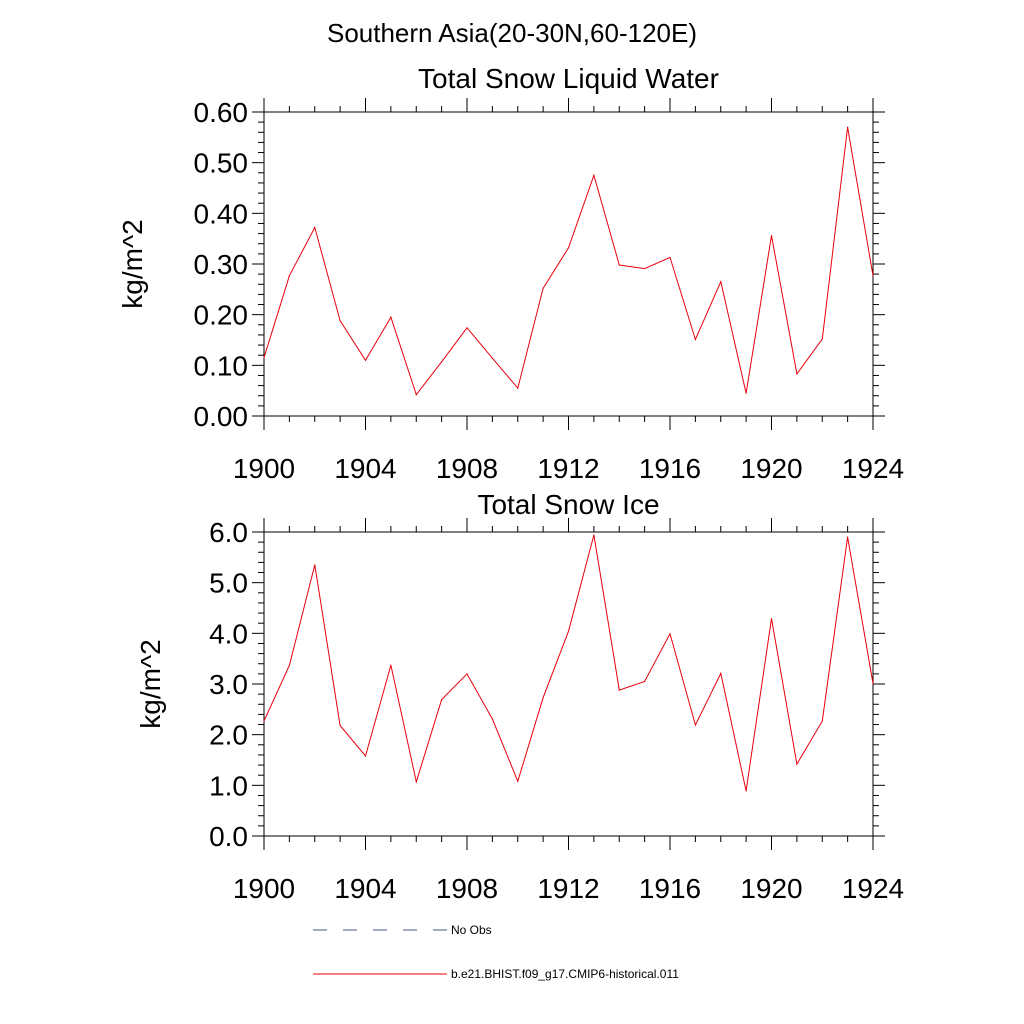  What do you see at coordinates (565, 974) in the screenshot?
I see `legend-label-model: b.e21.BHIST.f09_g17.CMIP6-historical.011` at bounding box center [565, 974].